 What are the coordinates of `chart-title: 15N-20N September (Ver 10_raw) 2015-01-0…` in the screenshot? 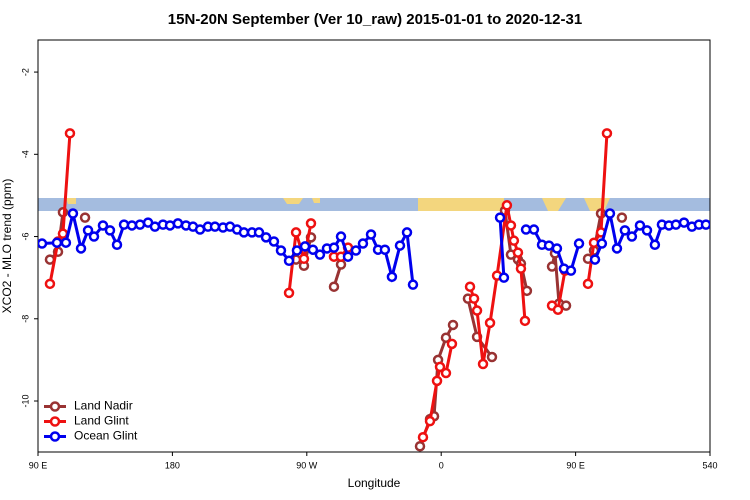 It's located at (375, 19).